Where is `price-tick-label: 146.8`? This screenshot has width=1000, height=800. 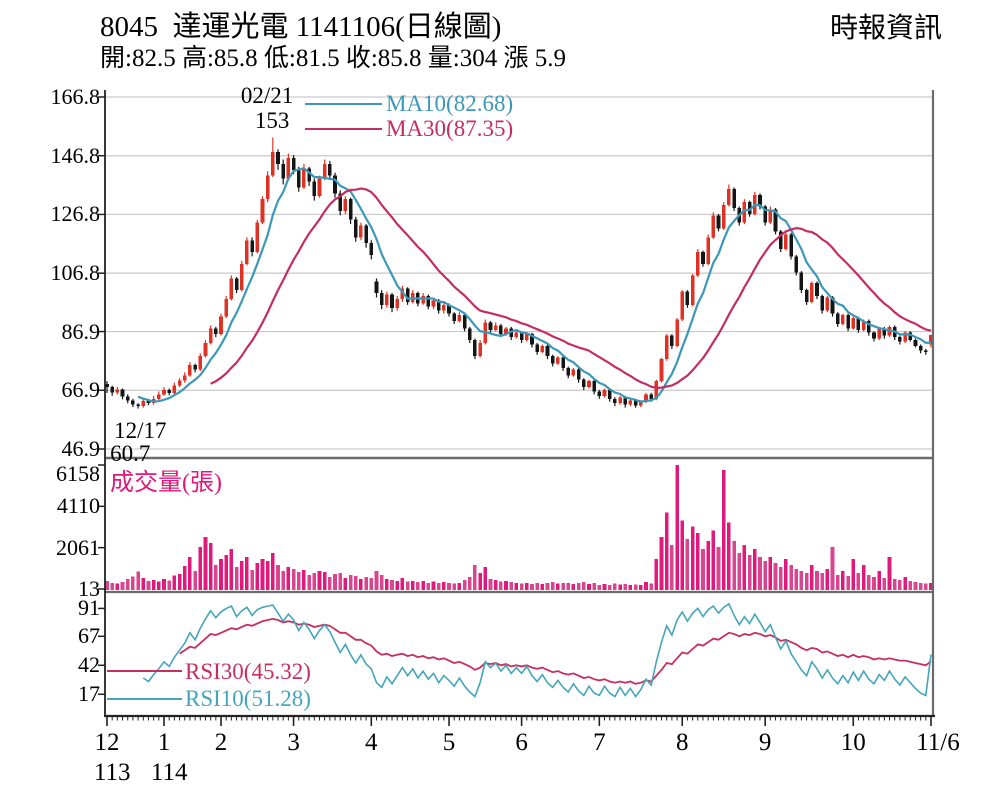
price-tick-label: 146.8 is located at coordinates (75, 155).